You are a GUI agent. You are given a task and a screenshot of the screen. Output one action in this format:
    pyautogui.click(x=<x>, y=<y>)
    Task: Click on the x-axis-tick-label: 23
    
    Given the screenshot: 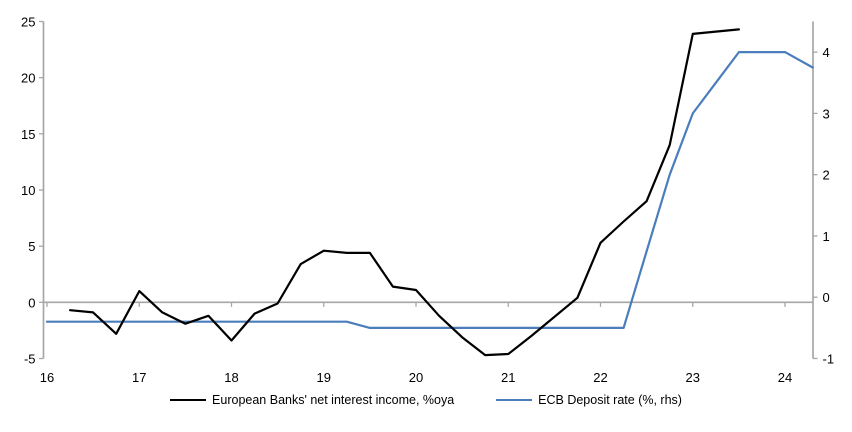 What is the action you would take?
    pyautogui.click(x=693, y=377)
    